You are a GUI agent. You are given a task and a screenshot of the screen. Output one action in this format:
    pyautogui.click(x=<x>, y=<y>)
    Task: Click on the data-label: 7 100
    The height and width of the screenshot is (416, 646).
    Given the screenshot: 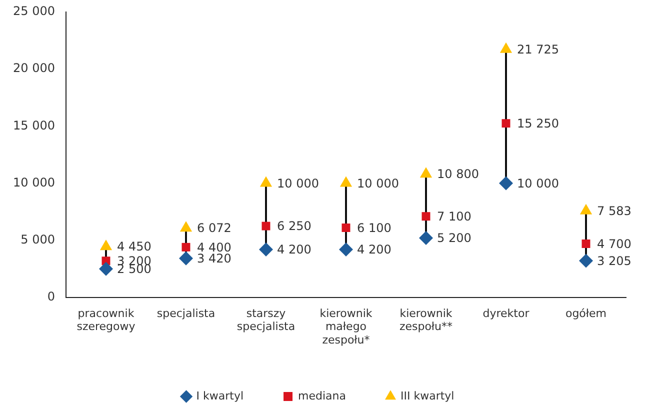 What is the action you would take?
    pyautogui.click(x=454, y=216)
    